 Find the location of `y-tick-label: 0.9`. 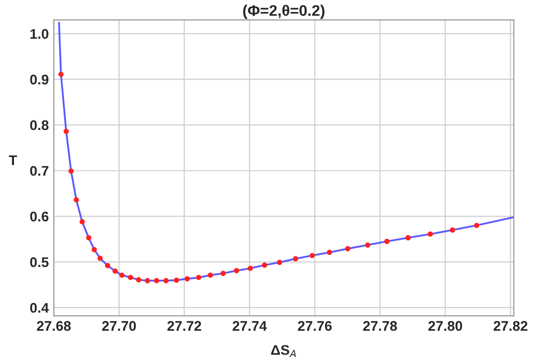

y-tick-label: 0.9 is located at coordinates (39, 79).